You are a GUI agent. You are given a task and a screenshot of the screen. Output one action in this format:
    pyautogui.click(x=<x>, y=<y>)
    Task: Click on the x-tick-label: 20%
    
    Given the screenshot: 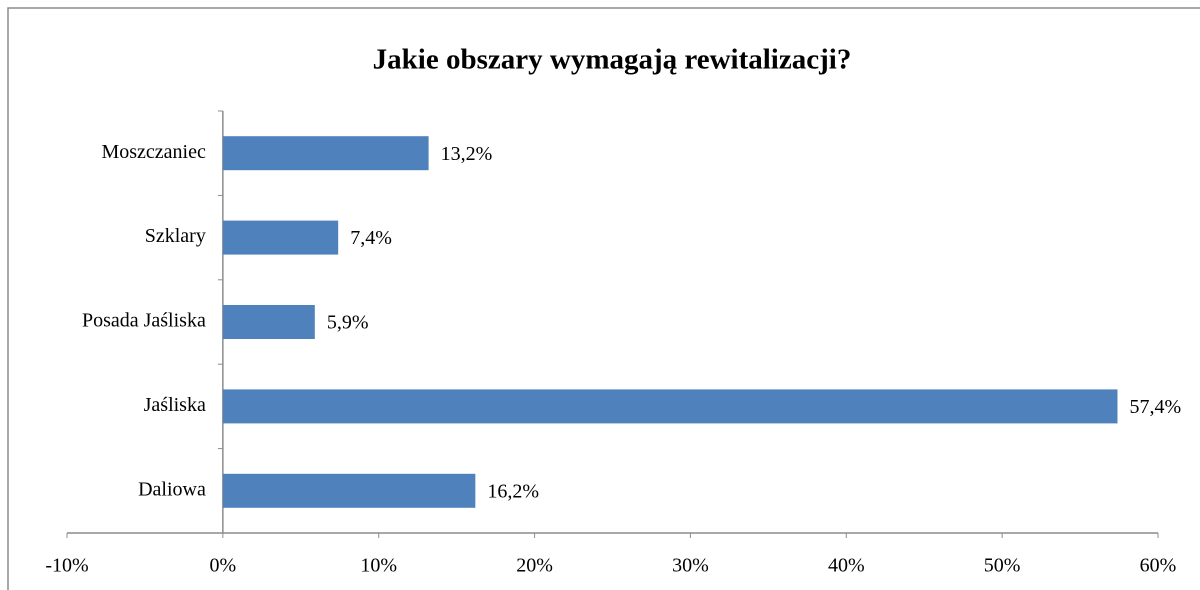 What is the action you would take?
    pyautogui.click(x=534, y=566)
    